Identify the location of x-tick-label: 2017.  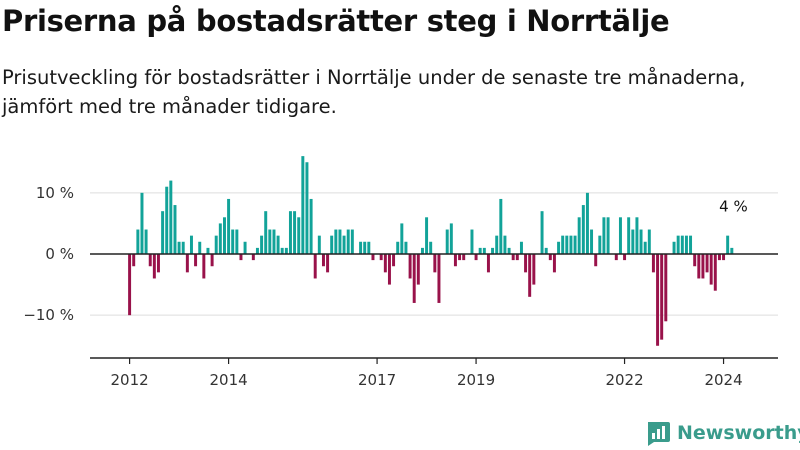
(377, 380).